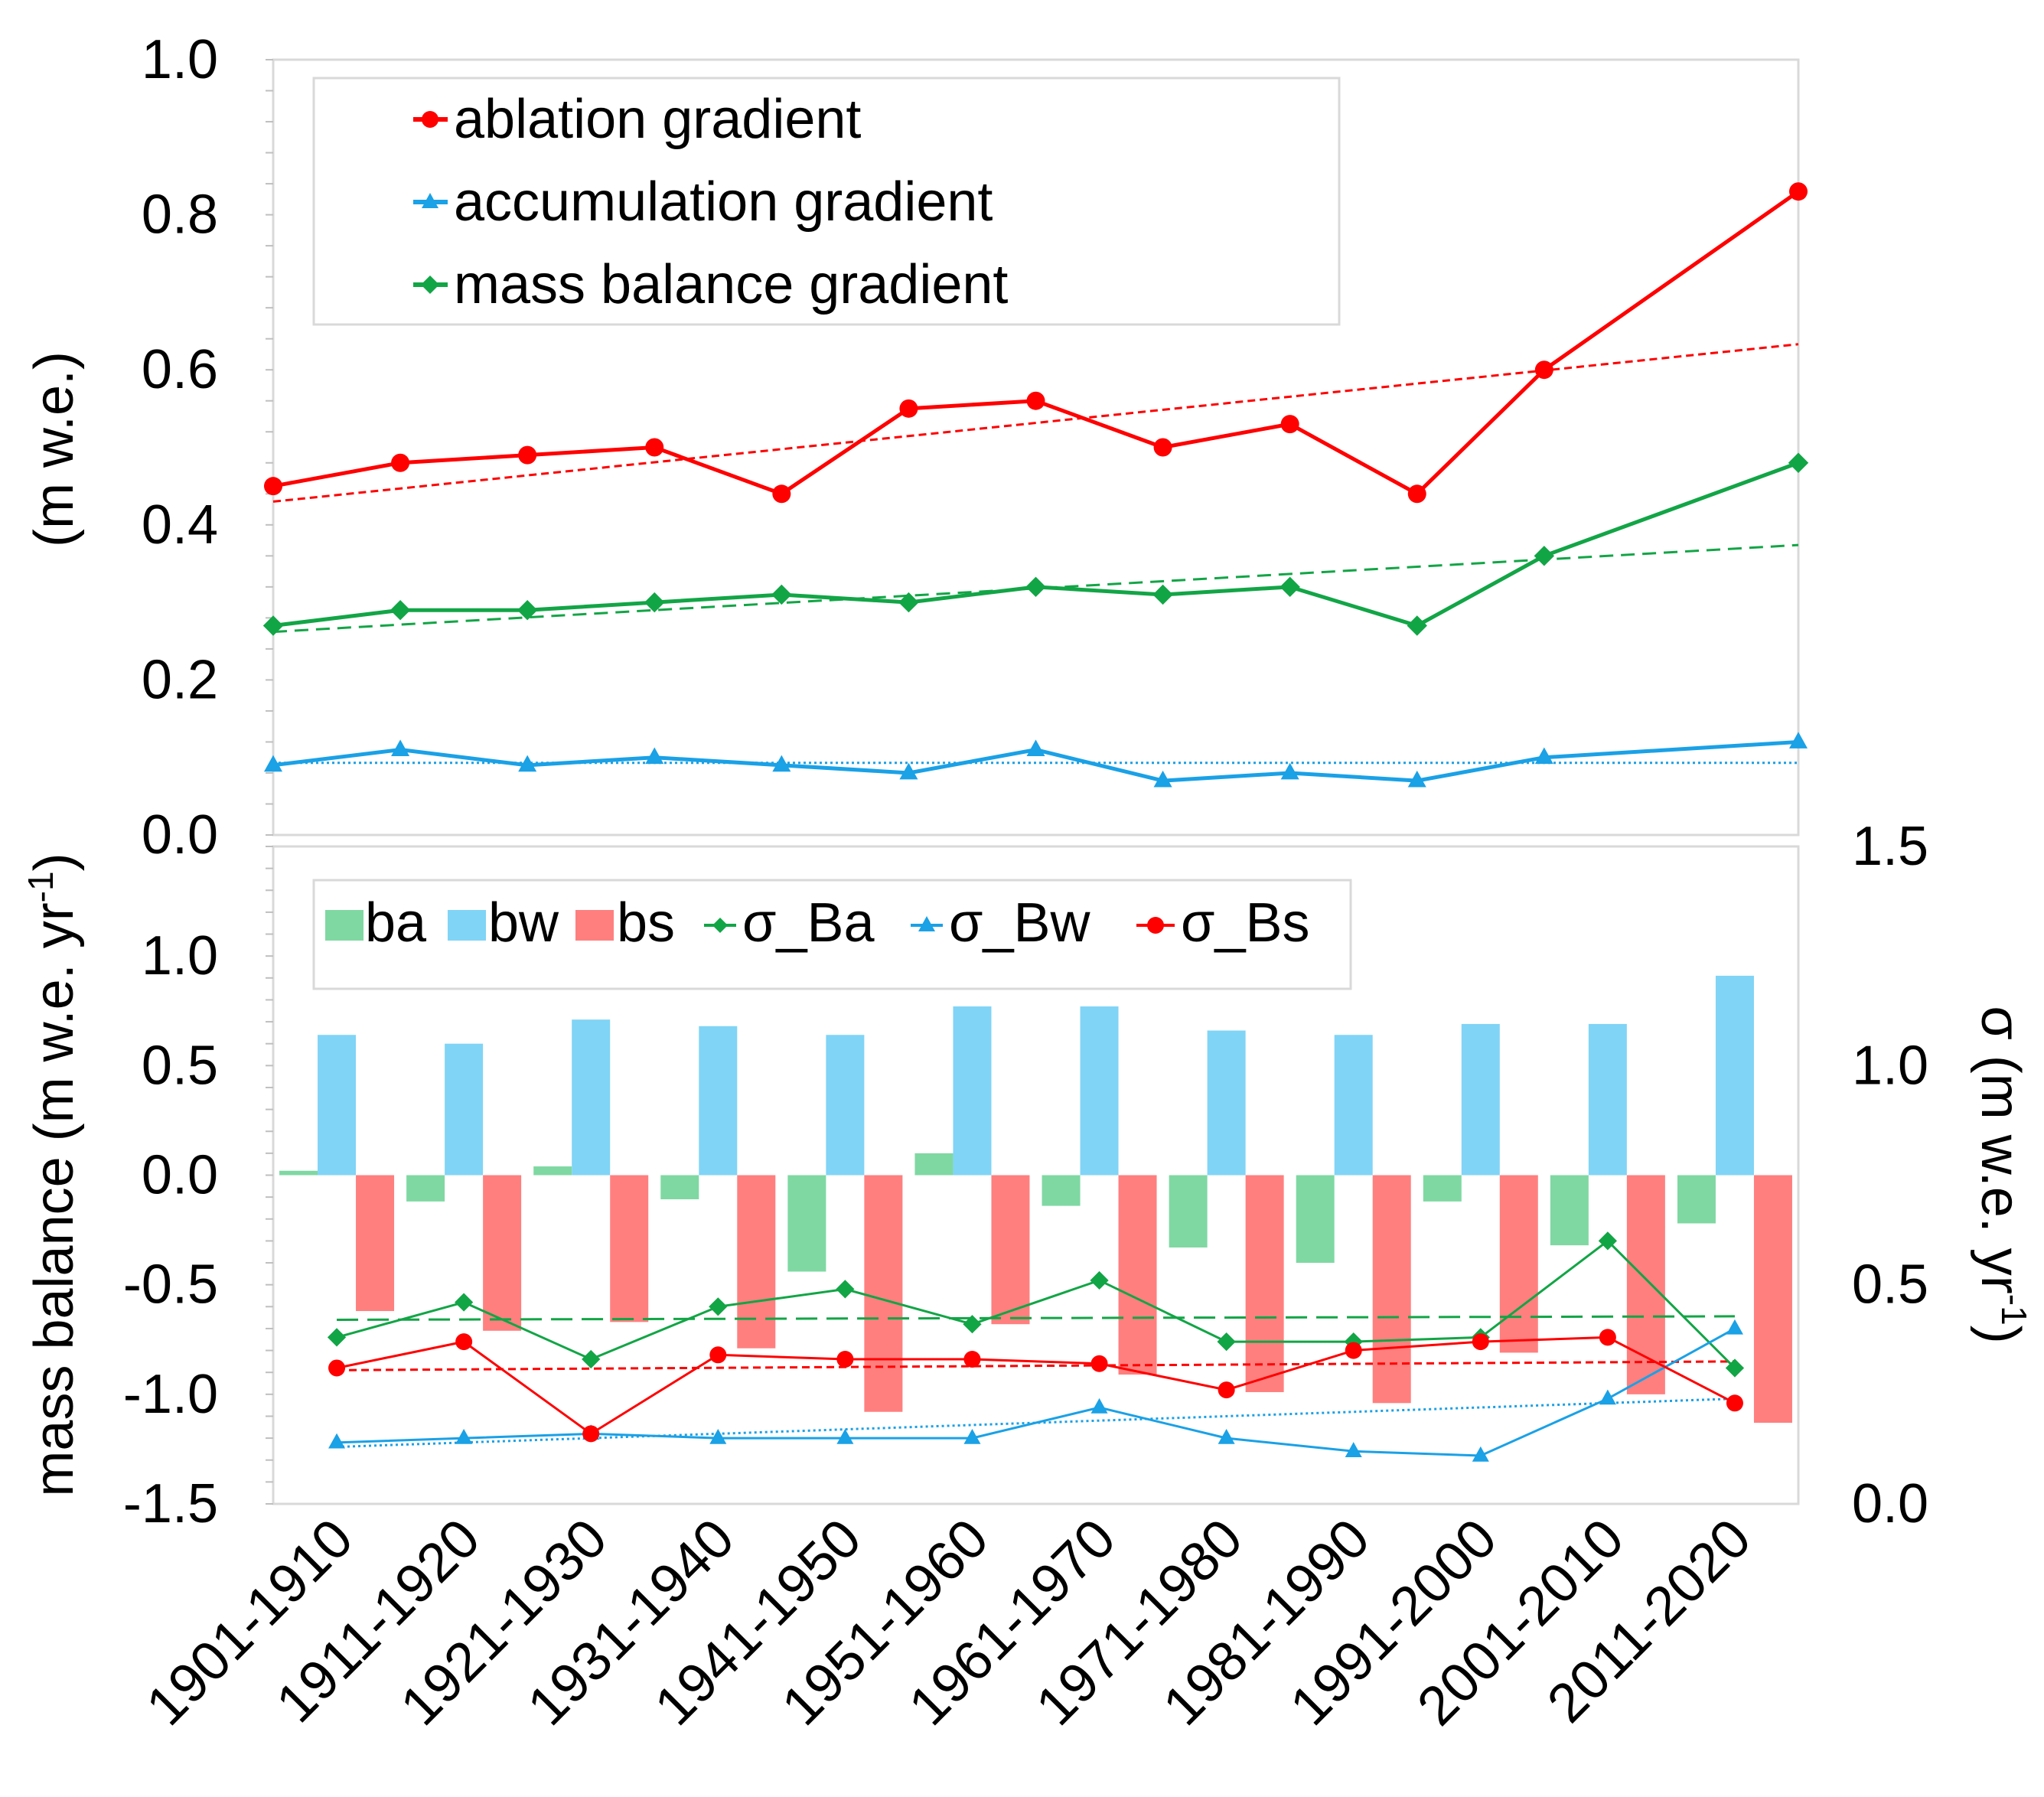  What do you see at coordinates (180, 835) in the screenshot?
I see `top-y-tick-label: 0.0` at bounding box center [180, 835].